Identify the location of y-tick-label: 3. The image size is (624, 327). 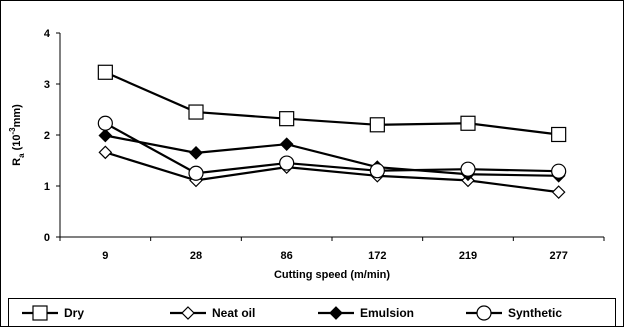
(47, 85).